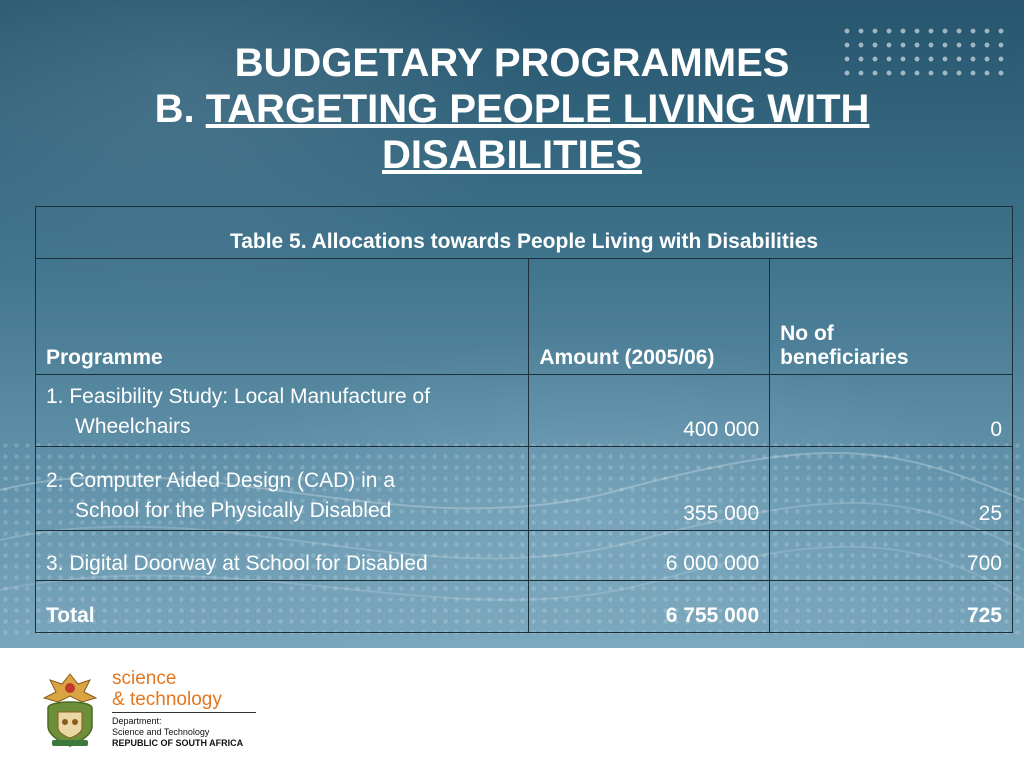 Image resolution: width=1024 pixels, height=768 pixels. I want to click on title-subject: TARGETING PEOPLE LIVING WITH, so click(537, 109).